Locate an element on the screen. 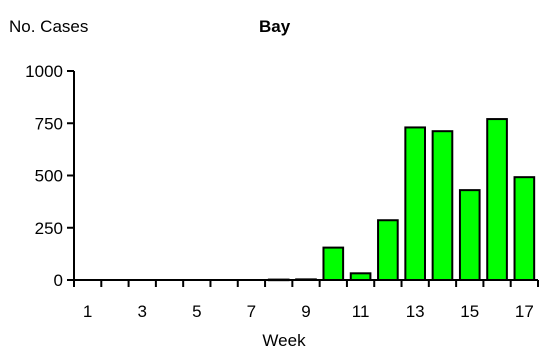  y-tick-label-500: 500 is located at coordinates (49, 176).